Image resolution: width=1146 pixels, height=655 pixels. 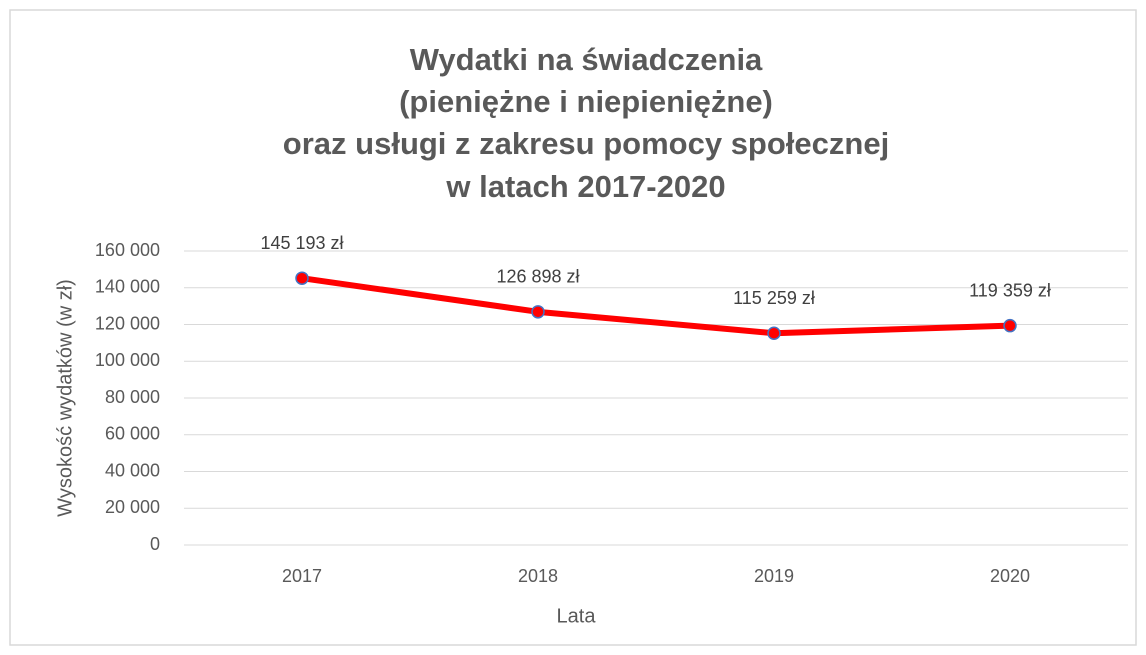 What do you see at coordinates (1010, 290) in the screenshot?
I see `data-label: 119 359 zł` at bounding box center [1010, 290].